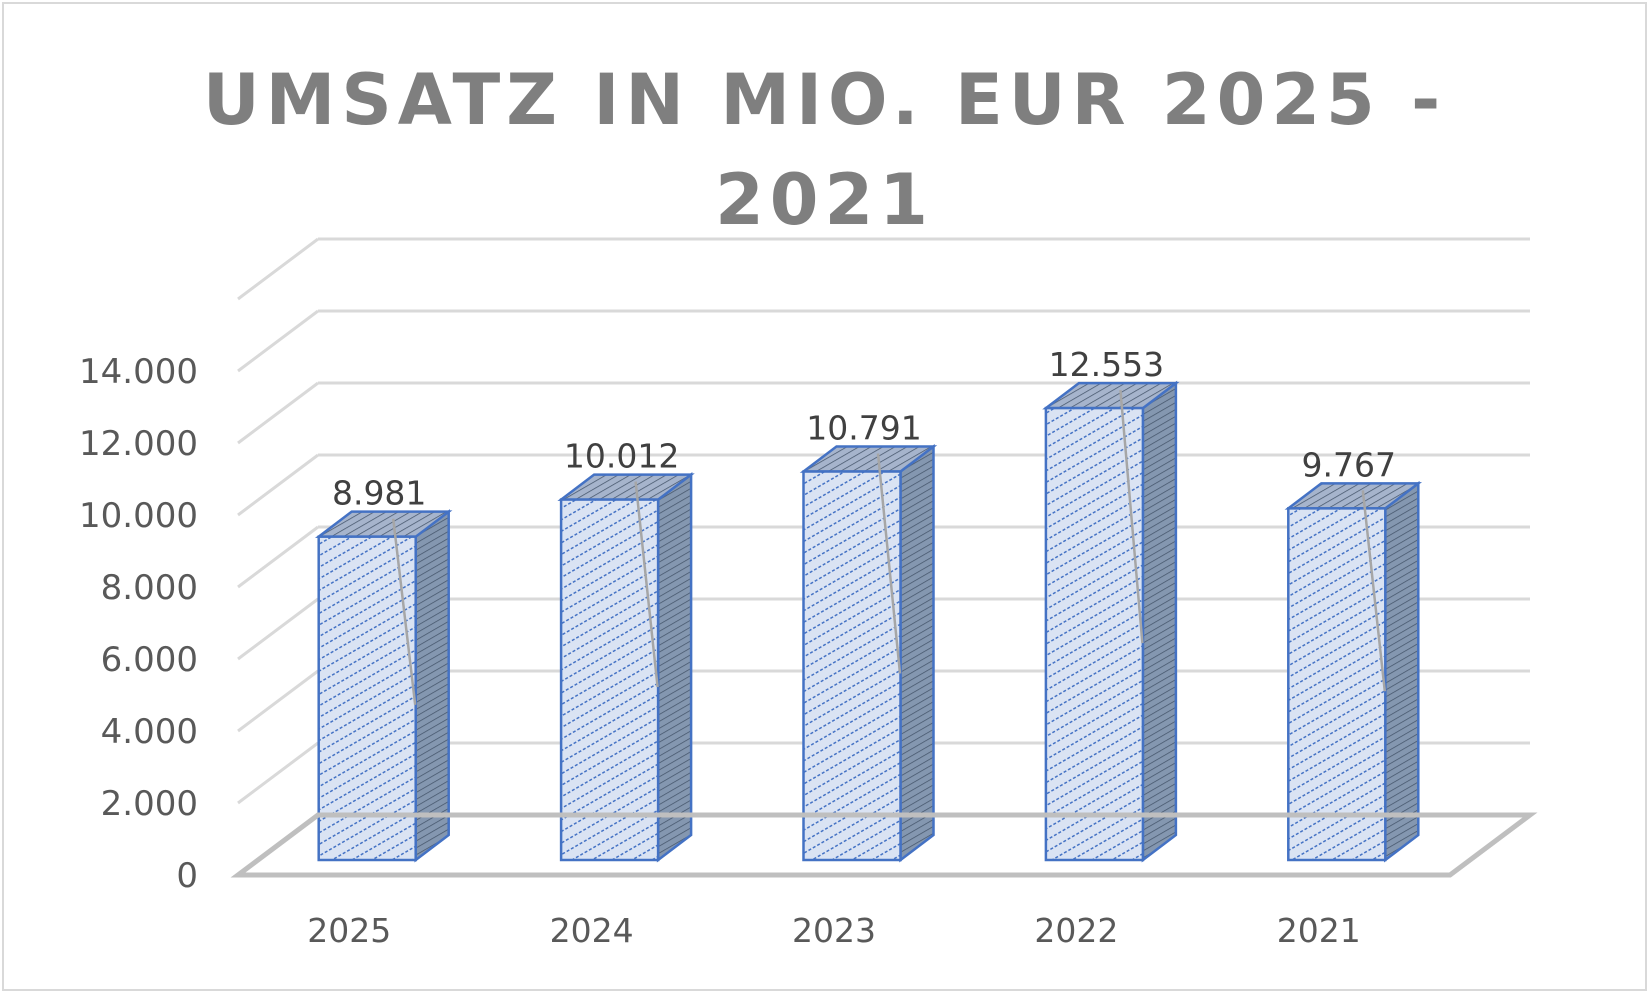  I want to click on data-label: 10.012, so click(621, 456).